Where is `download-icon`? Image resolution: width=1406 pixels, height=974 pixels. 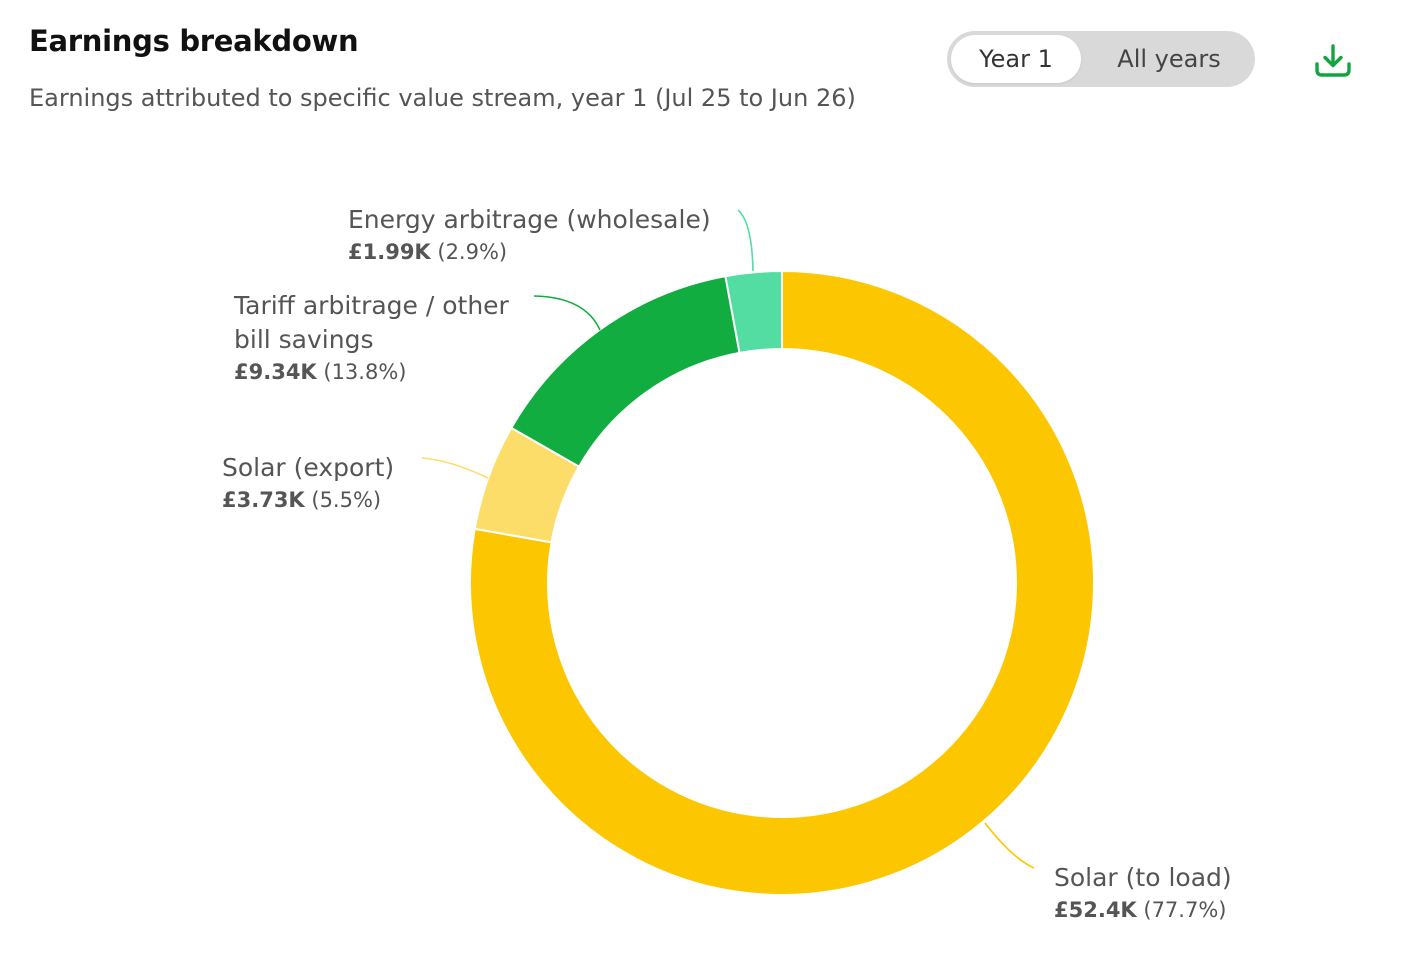
download-icon is located at coordinates (1333, 60).